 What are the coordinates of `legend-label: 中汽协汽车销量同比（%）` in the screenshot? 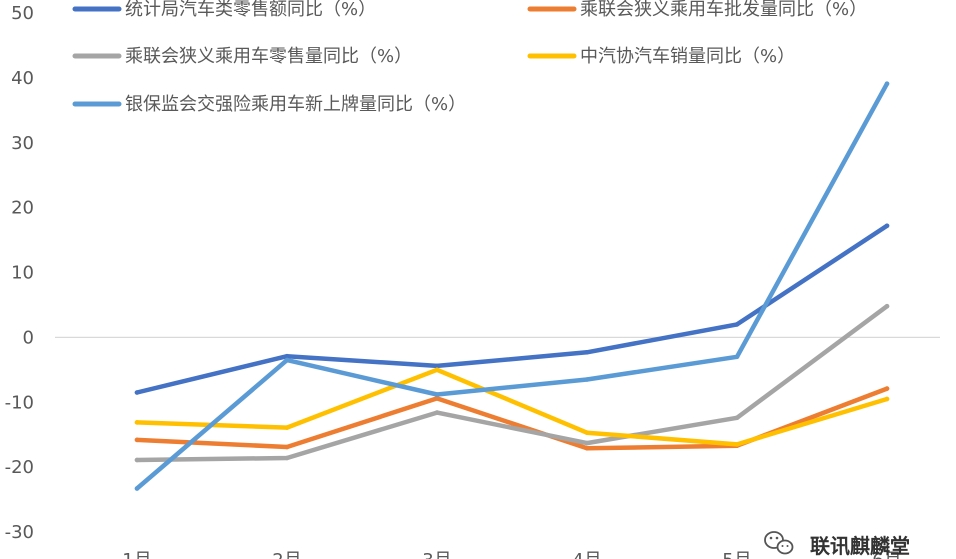 It's located at (687, 56).